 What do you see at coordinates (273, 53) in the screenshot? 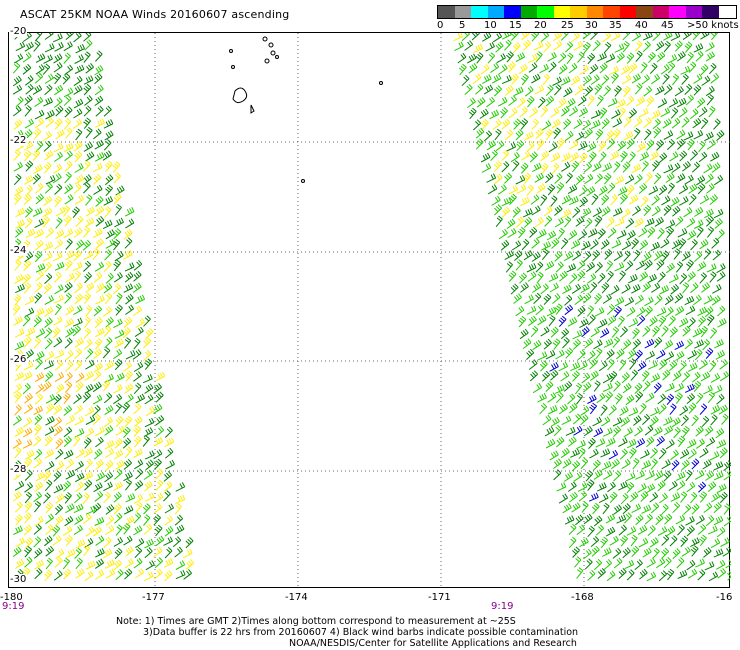
I see `island-outline` at bounding box center [273, 53].